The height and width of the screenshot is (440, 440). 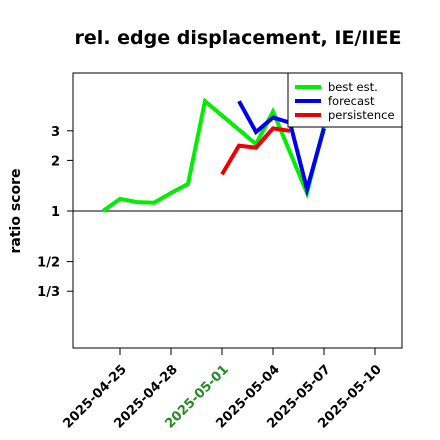 What do you see at coordinates (48, 263) in the screenshot?
I see `y-tick-label: 1/2` at bounding box center [48, 263].